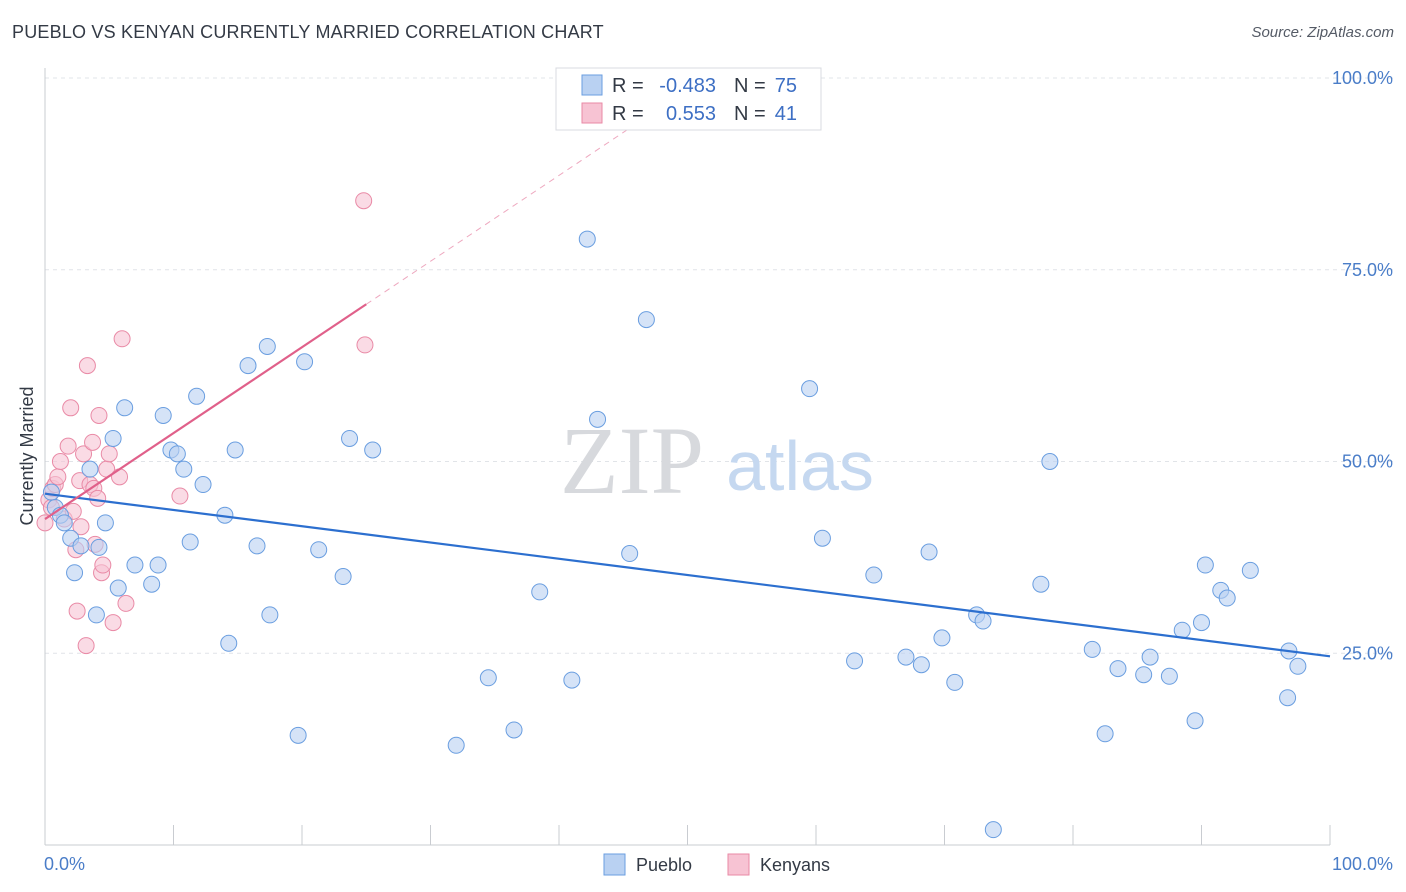 Image resolution: width=1406 pixels, height=892 pixels. I want to click on legend-n-value-2: 41, so click(786, 114).